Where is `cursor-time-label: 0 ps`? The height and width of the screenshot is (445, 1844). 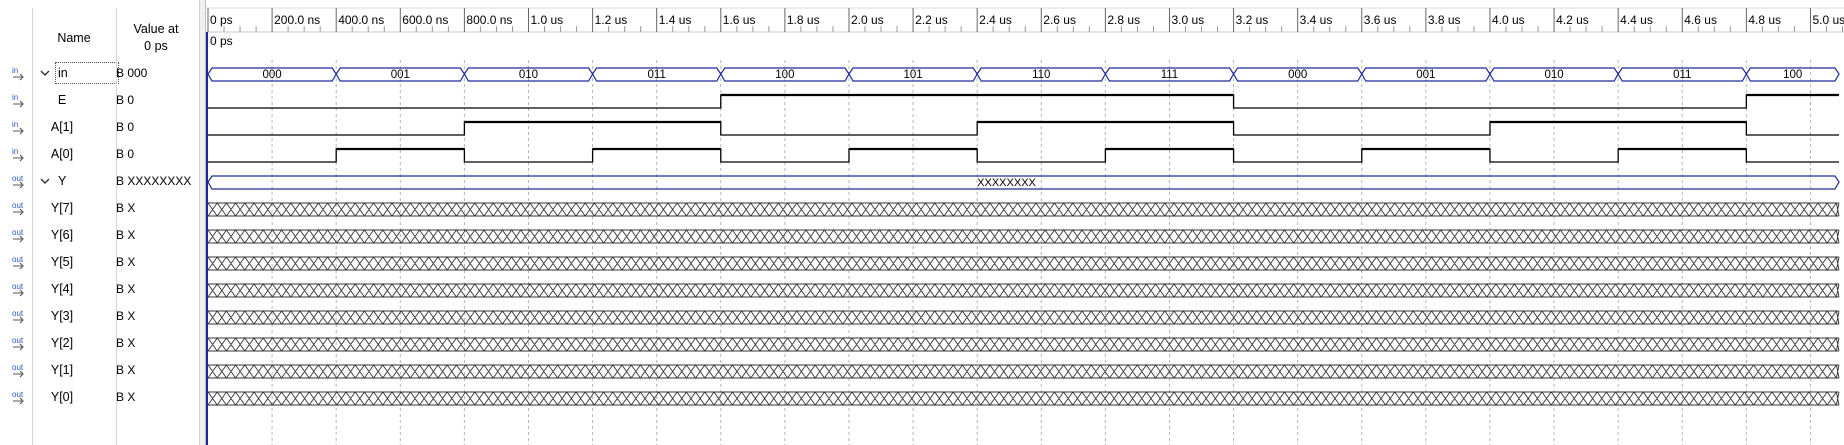
cursor-time-label: 0 ps is located at coordinates (221, 41).